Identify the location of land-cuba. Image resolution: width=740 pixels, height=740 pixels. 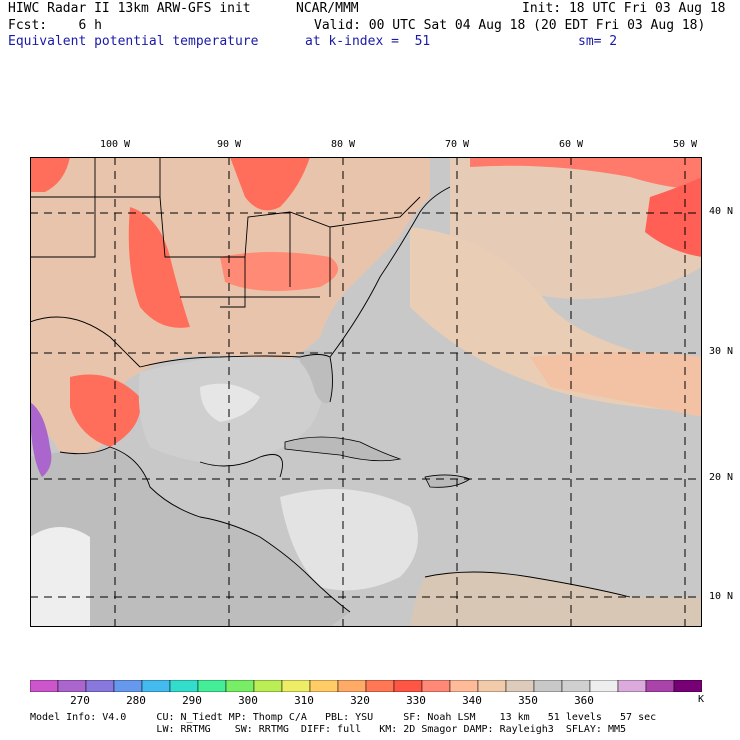
(343, 449).